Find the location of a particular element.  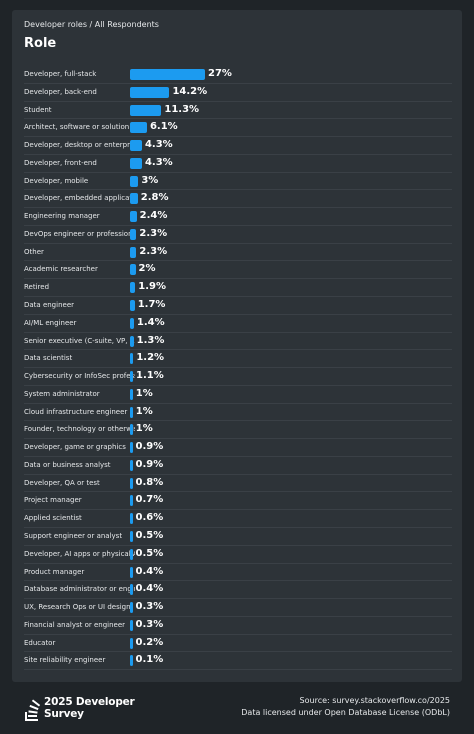

value-label: 2.8% is located at coordinates (154, 198).